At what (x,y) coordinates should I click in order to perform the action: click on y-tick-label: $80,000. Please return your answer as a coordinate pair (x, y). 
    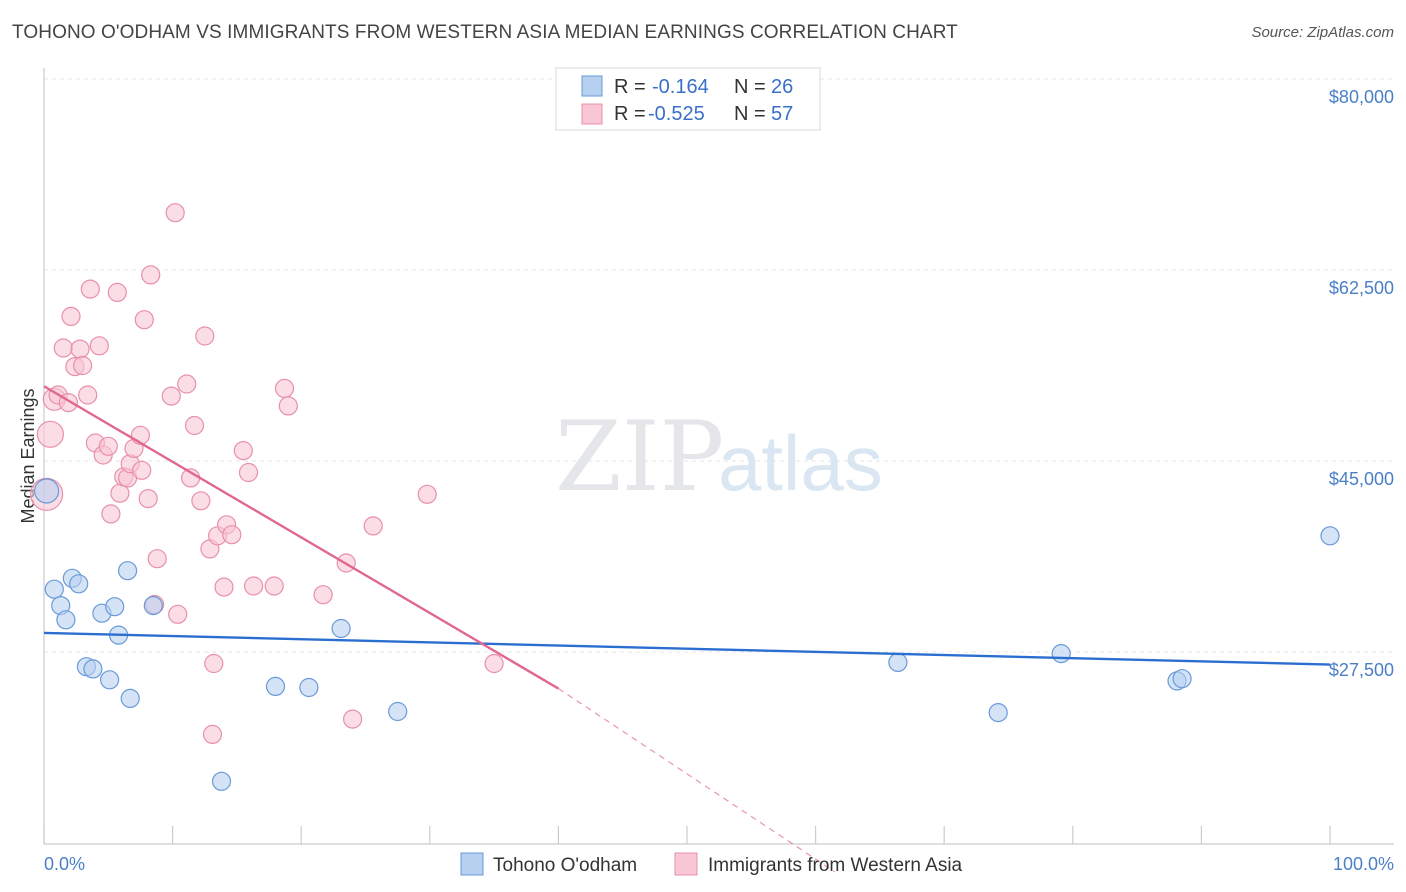
    Looking at the image, I should click on (1361, 97).